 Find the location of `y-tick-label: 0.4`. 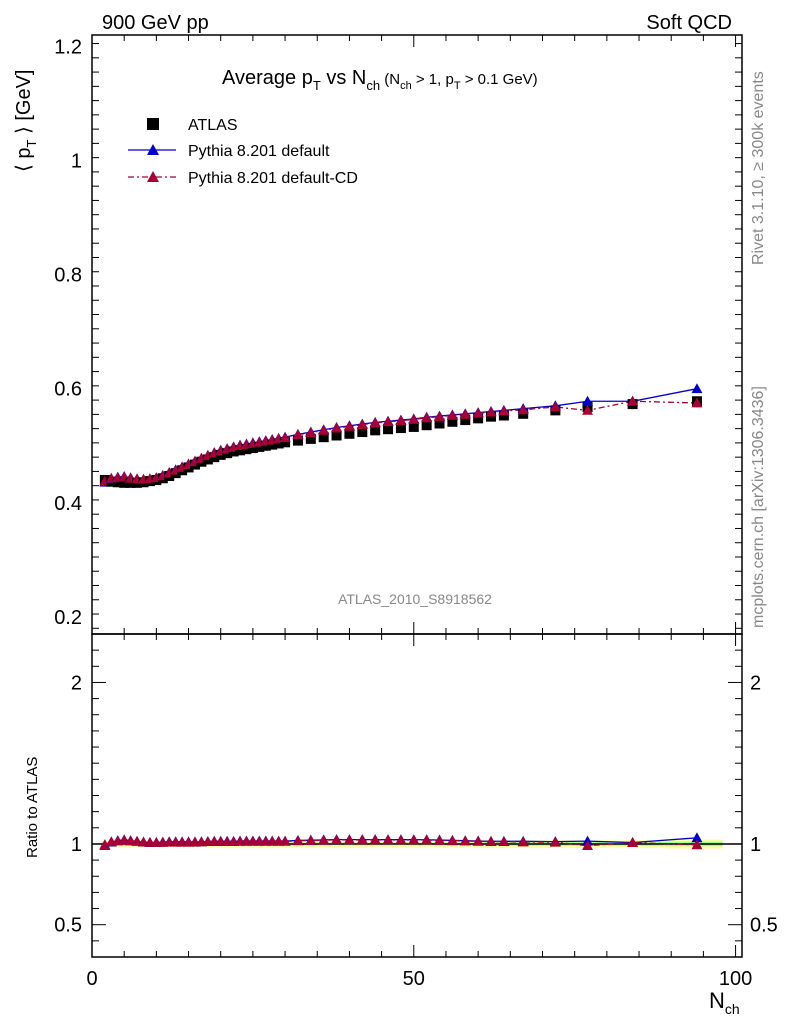

y-tick-label: 0.4 is located at coordinates (68, 504).